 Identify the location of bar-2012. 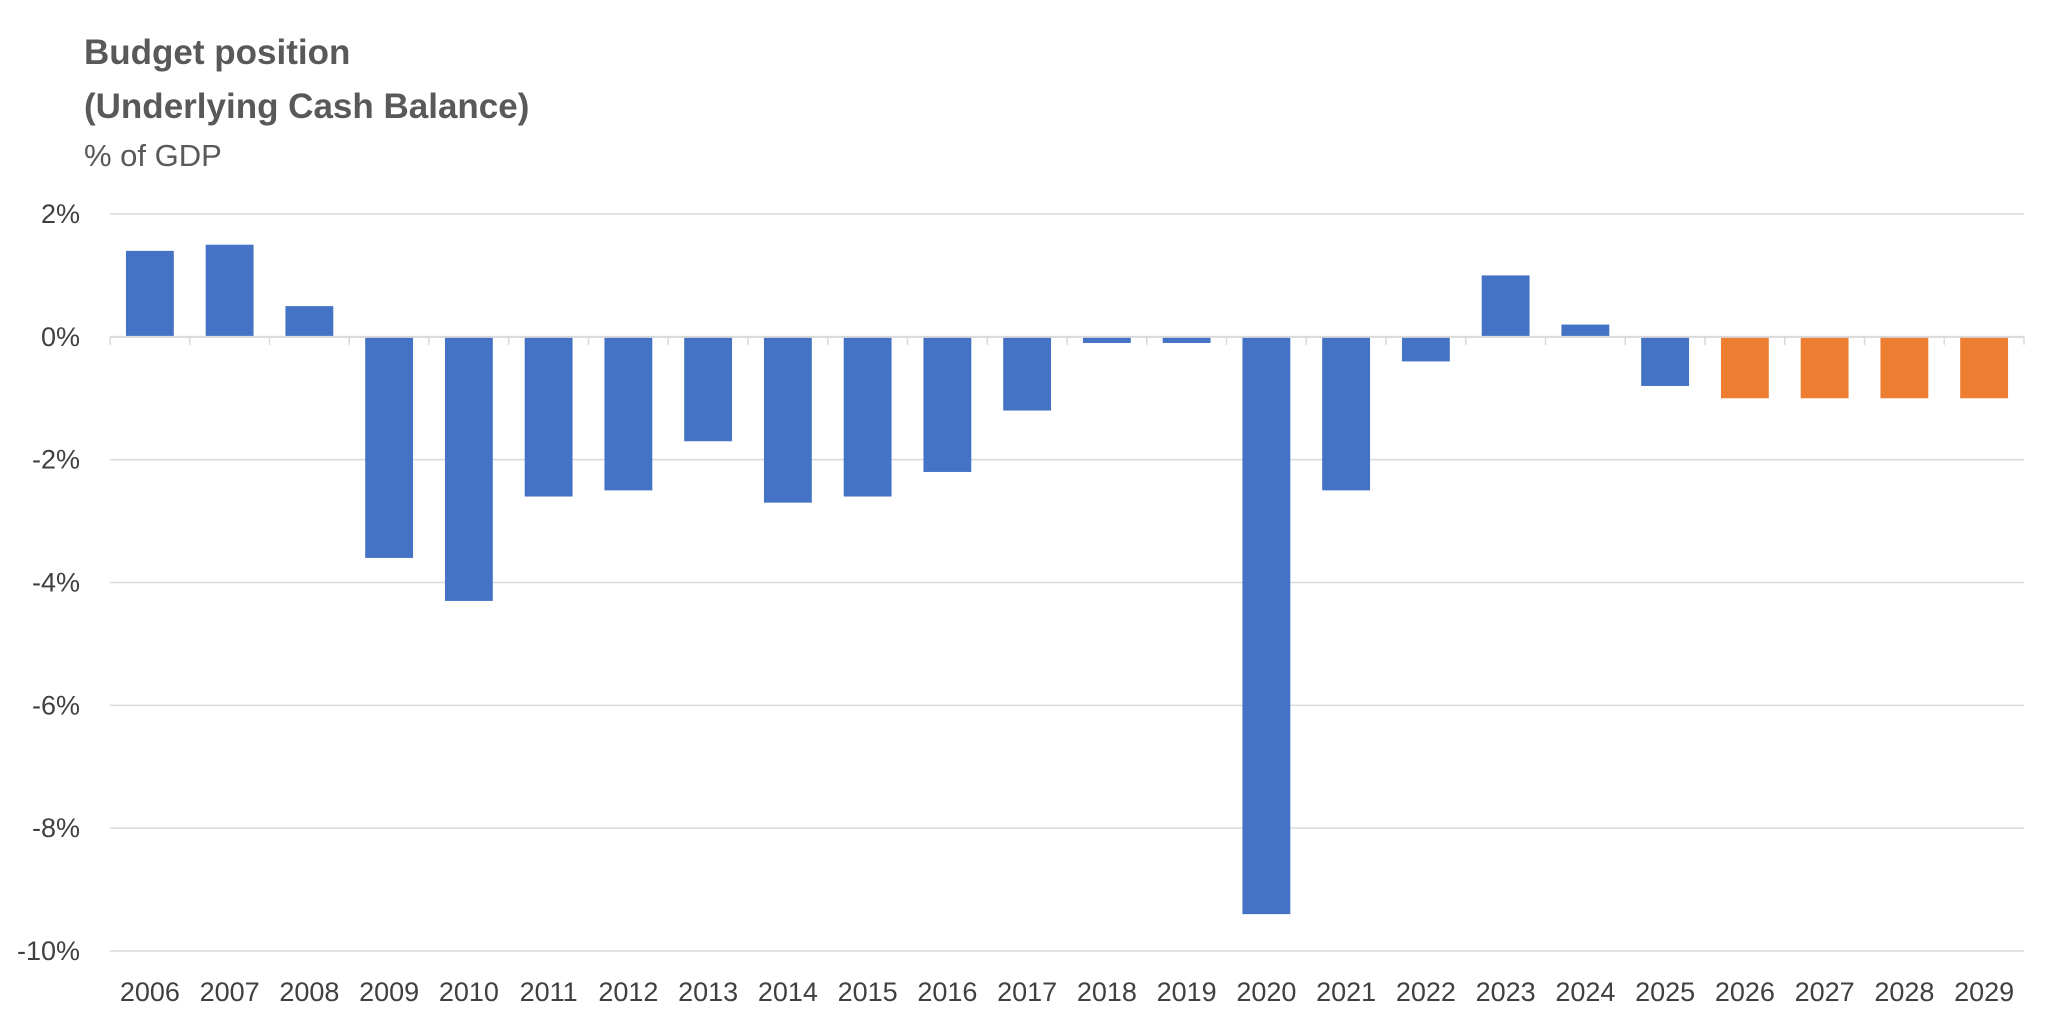
(628, 413).